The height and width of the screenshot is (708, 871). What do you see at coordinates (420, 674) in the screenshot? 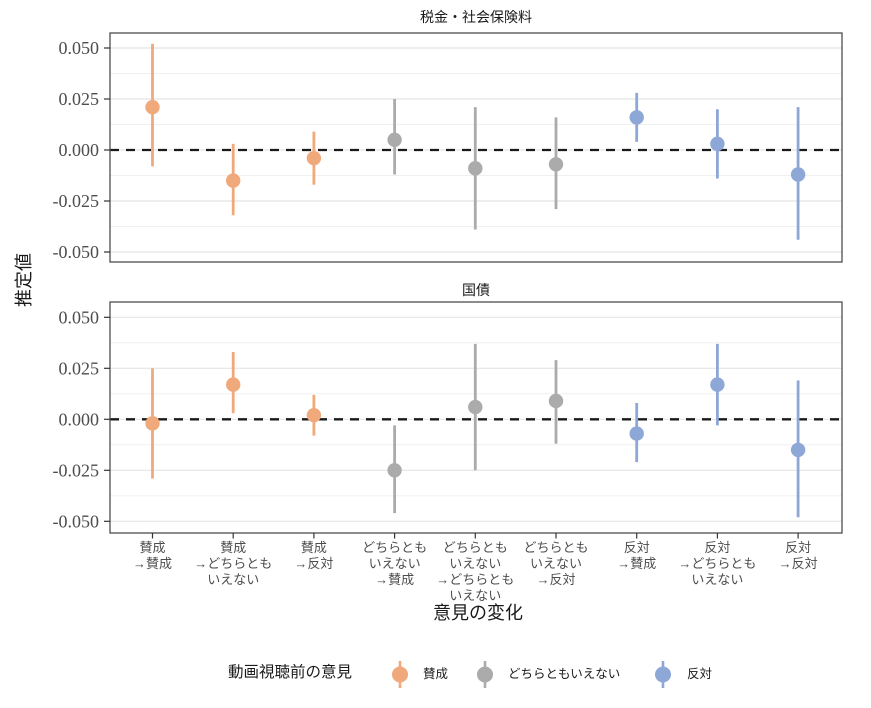
I see `legend-item: 賛成` at bounding box center [420, 674].